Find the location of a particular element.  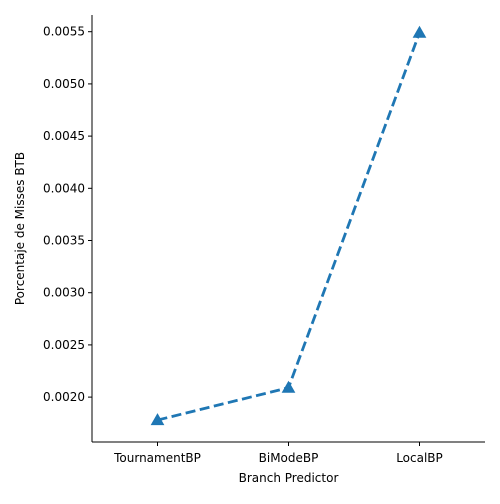

y-tick-label: 0.0055 is located at coordinates (64, 32).